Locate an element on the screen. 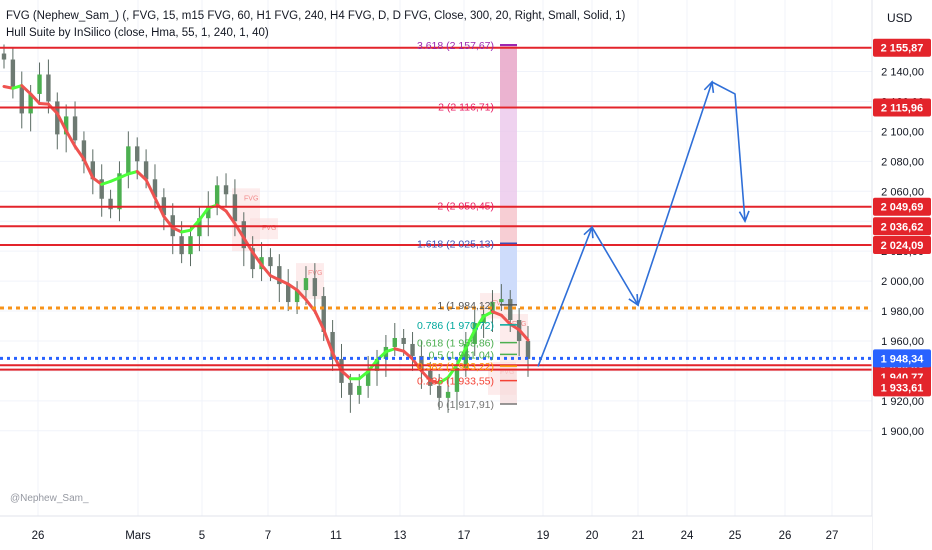 The image size is (932, 550). fib-level-label: 1.618 (2 025,13) is located at coordinates (455, 244).